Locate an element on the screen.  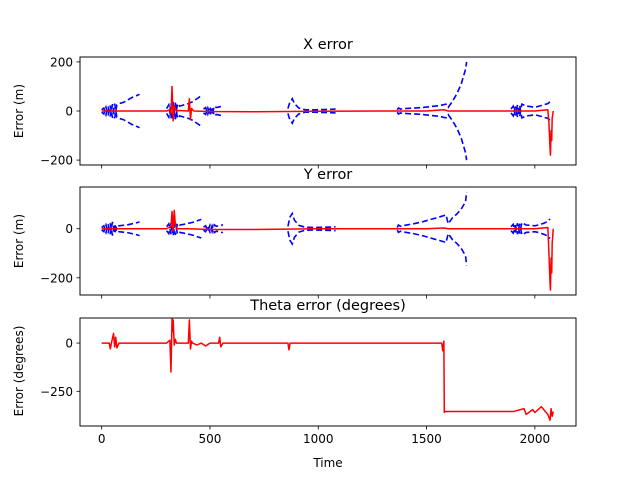
y-error-ticks: −200 0 is located at coordinates (288, 260).